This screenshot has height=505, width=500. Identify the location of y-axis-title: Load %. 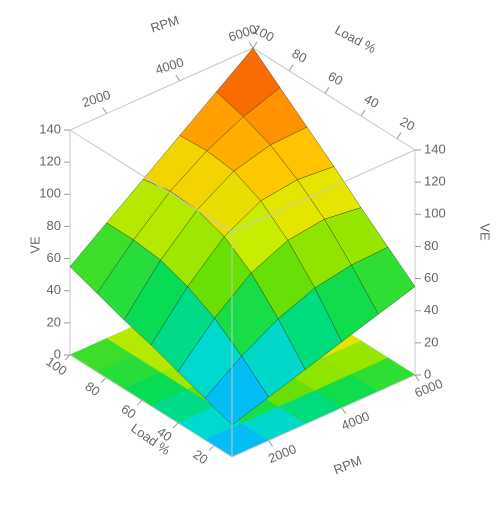
(356, 39).